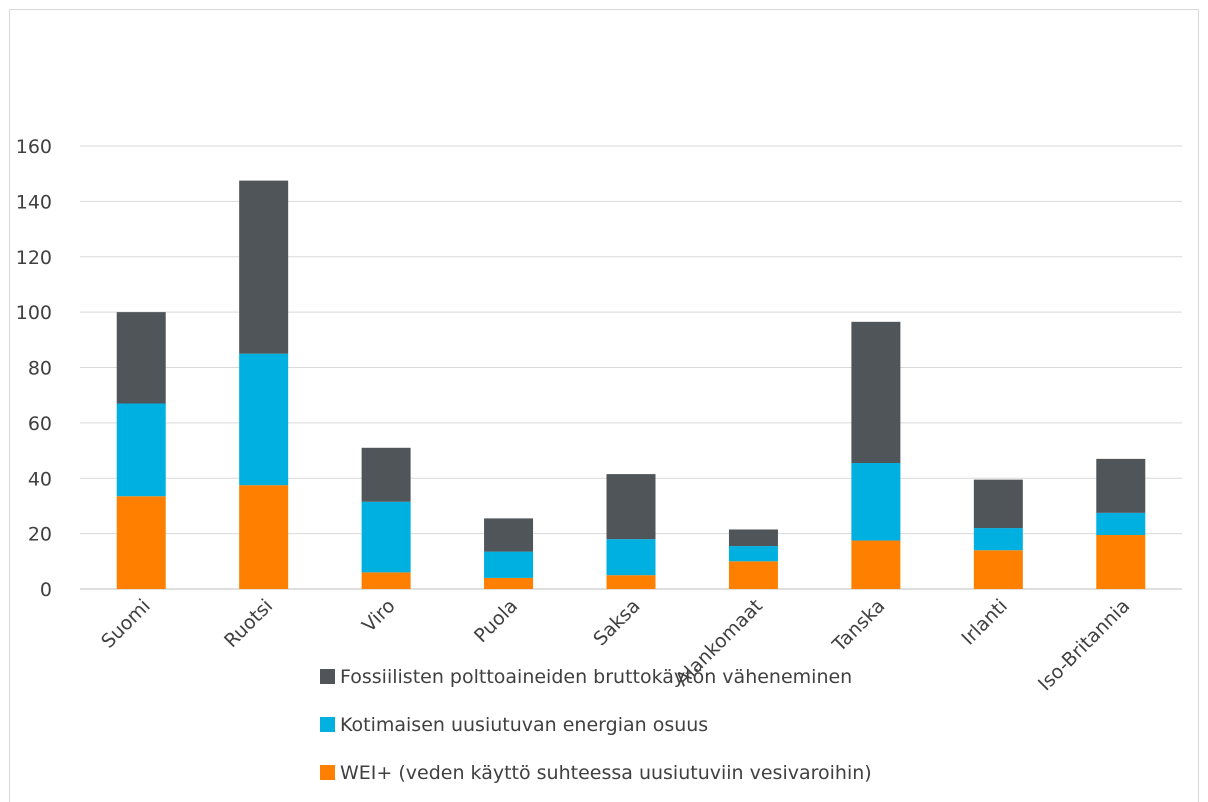 This screenshot has width=1208, height=802. Describe the element at coordinates (40, 424) in the screenshot. I see `y-tick-label: 60` at that location.